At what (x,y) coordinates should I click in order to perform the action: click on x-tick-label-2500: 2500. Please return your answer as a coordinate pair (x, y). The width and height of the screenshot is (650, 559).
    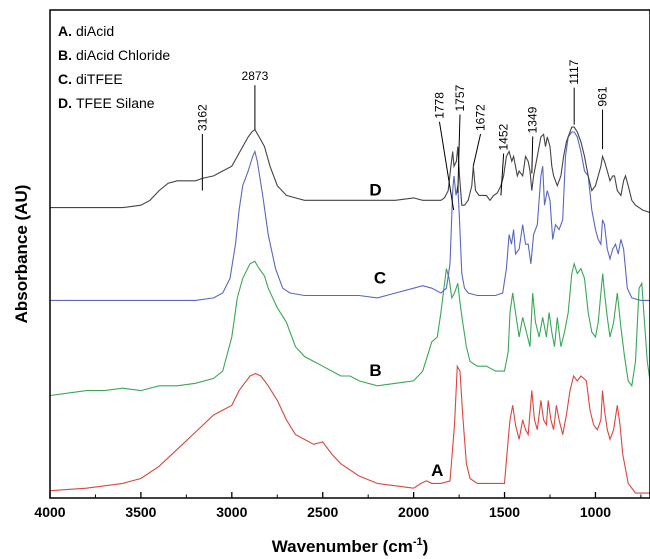
    Looking at the image, I should click on (322, 512).